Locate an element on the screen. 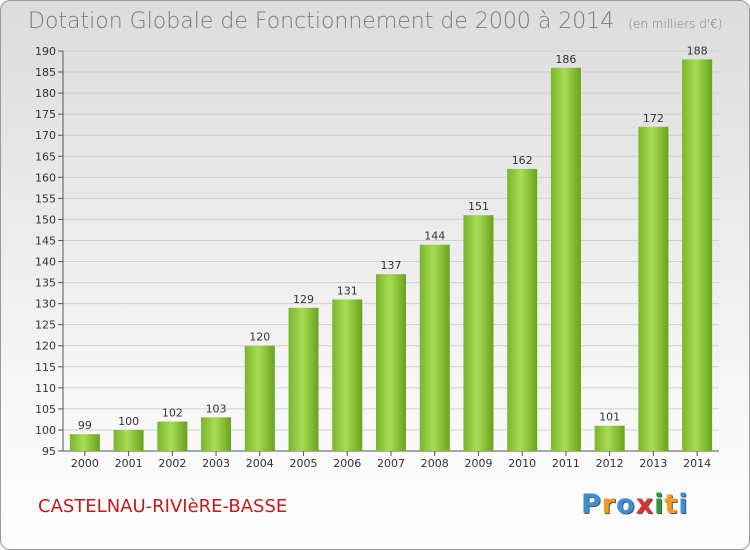  x-tick-label: 2010 is located at coordinates (522, 463).